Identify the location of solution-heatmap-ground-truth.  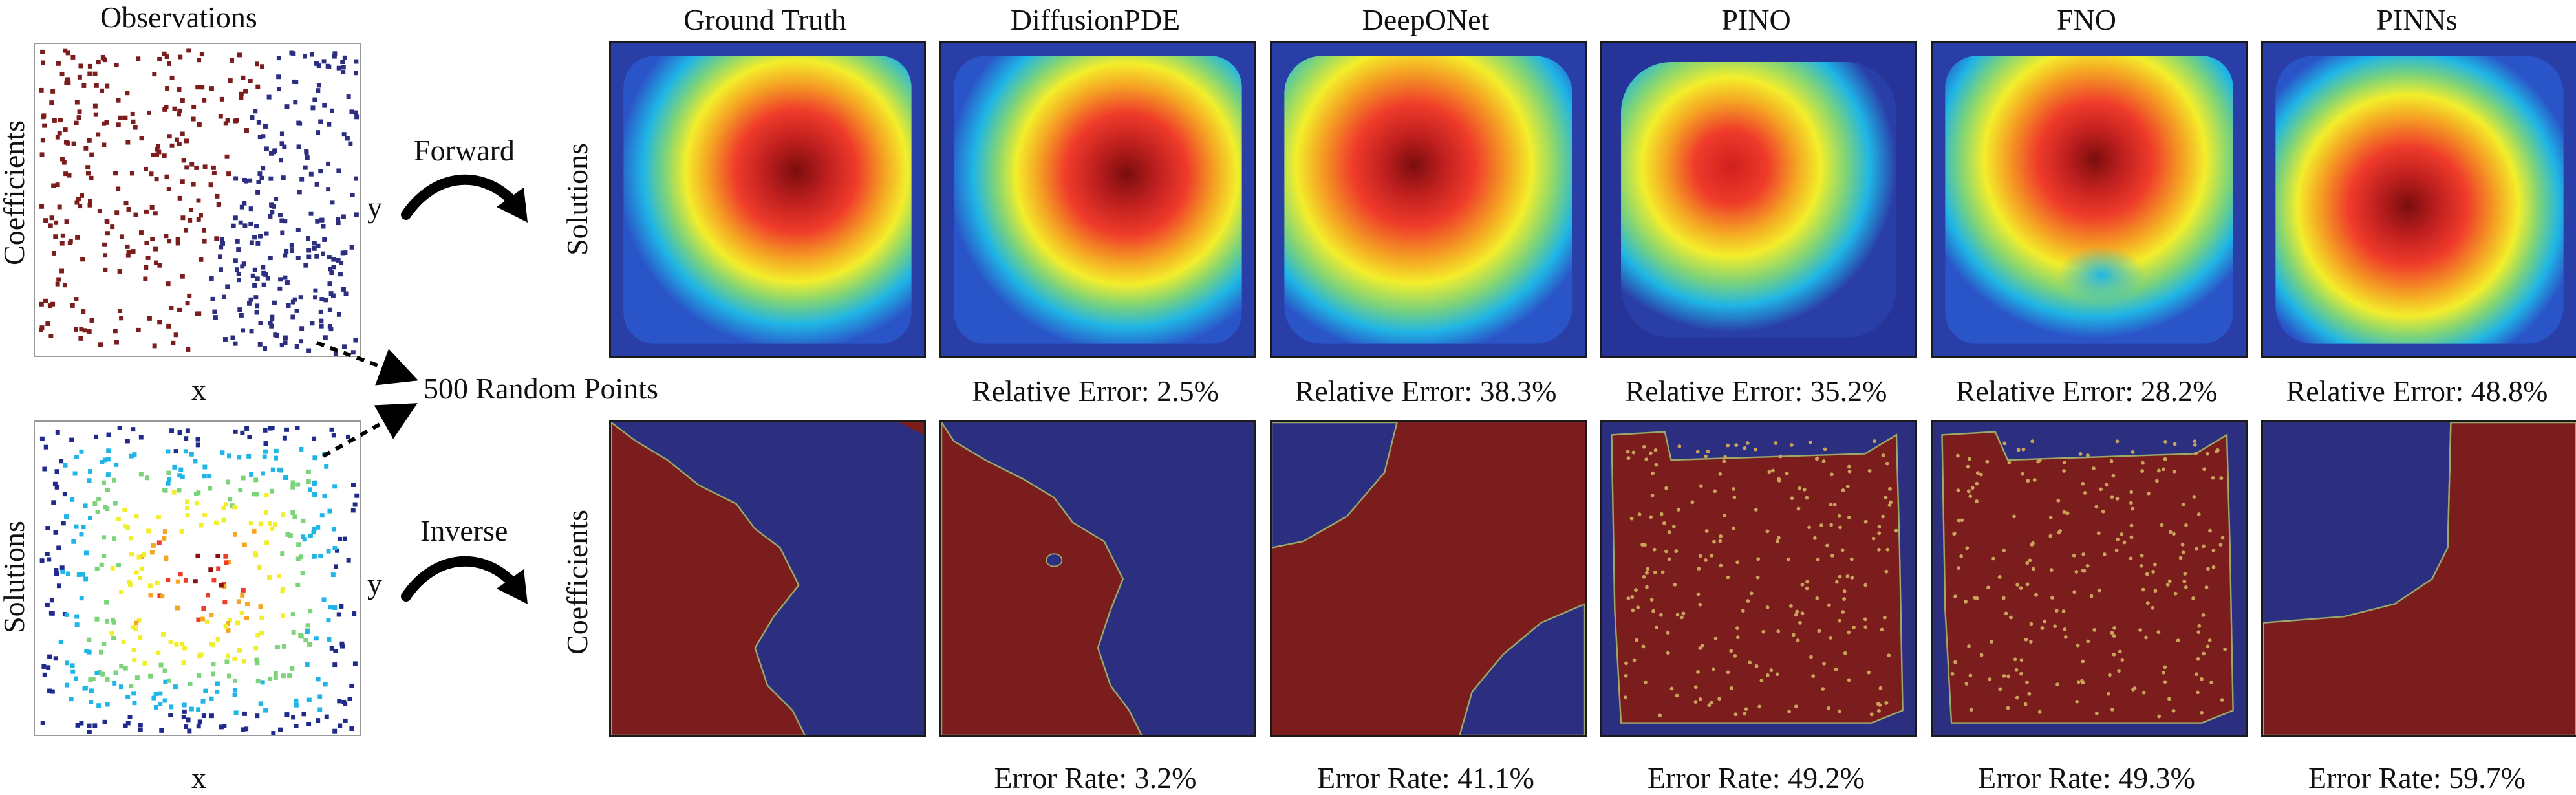
(767, 200).